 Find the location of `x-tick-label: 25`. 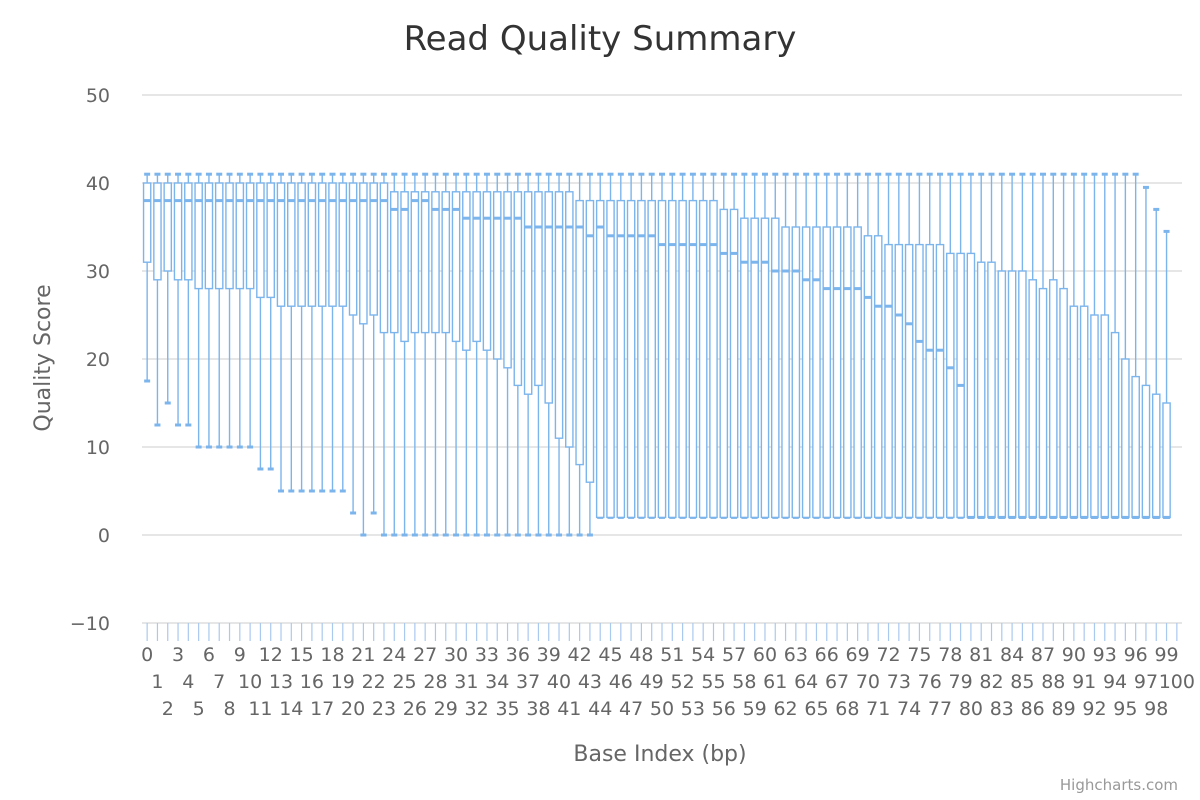

x-tick-label: 25 is located at coordinates (404, 682).